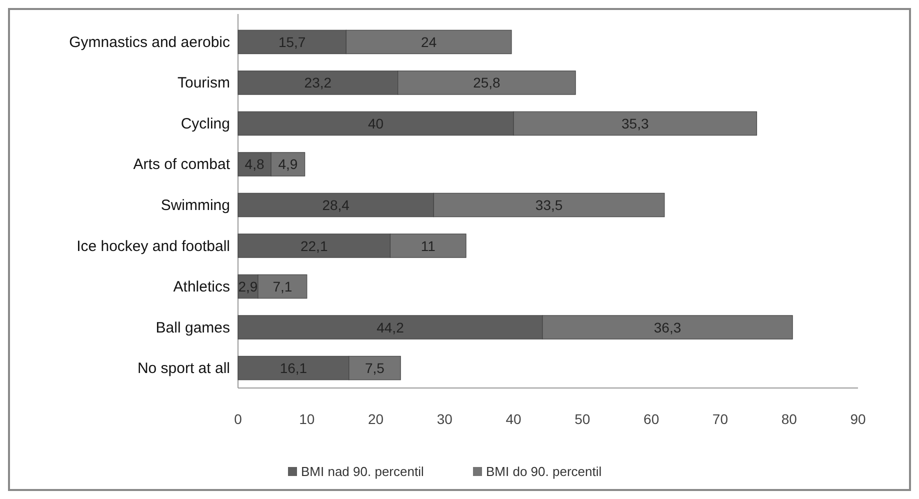 The width and height of the screenshot is (919, 499). What do you see at coordinates (183, 369) in the screenshot?
I see `y-tick-label: No sport at all` at bounding box center [183, 369].